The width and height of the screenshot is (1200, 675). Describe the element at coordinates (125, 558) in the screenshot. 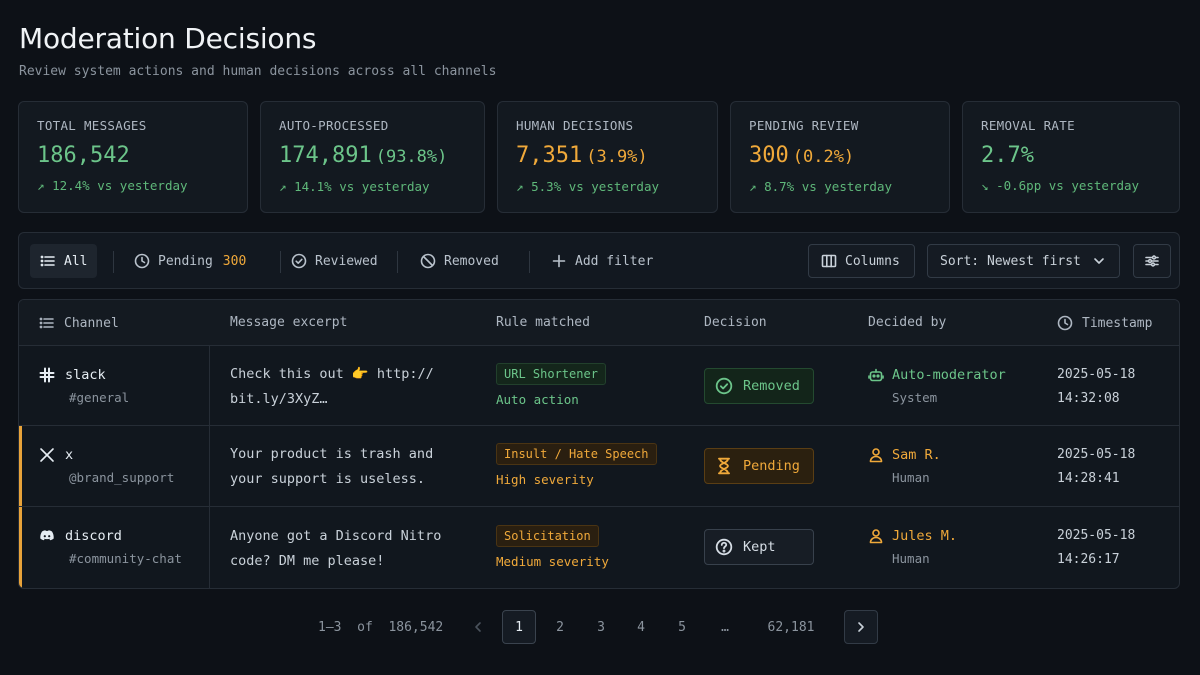

I see `channel-sub: #community-chat` at that location.